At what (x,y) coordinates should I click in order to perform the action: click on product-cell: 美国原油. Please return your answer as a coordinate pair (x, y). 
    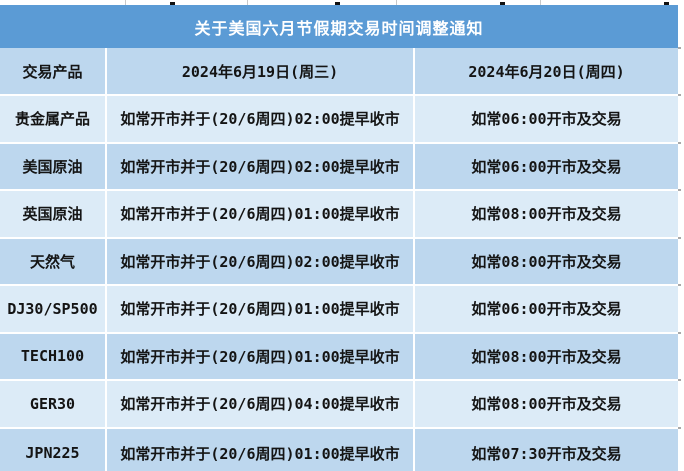
    Looking at the image, I should click on (52, 166).